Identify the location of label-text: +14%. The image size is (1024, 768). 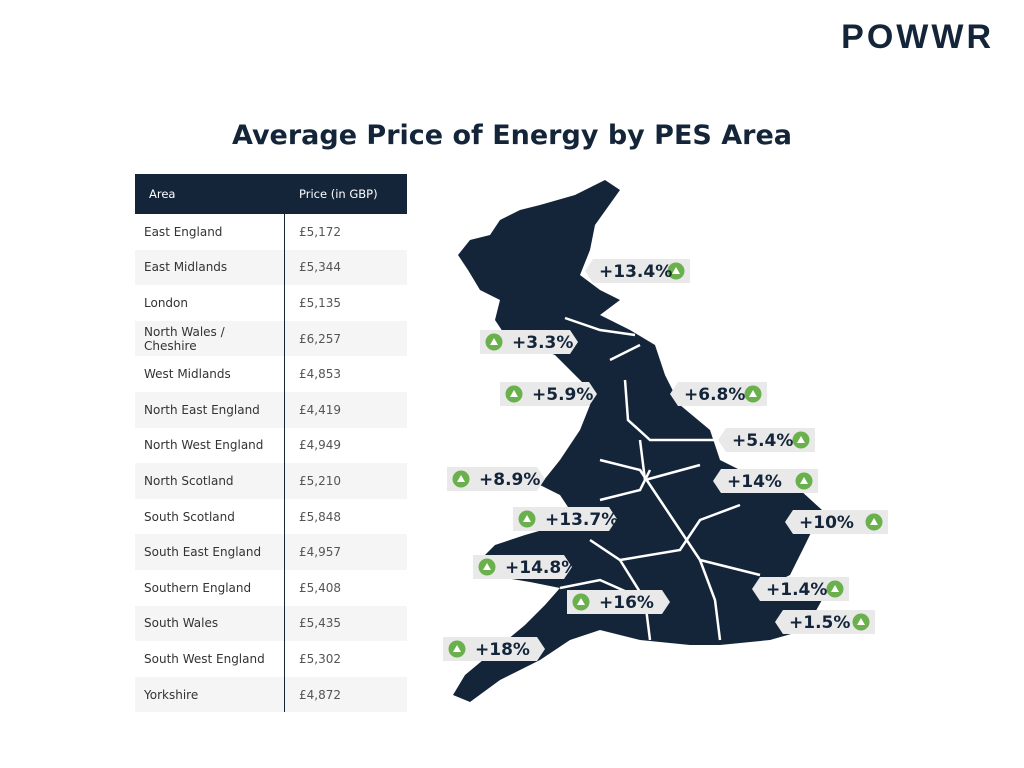
(754, 482).